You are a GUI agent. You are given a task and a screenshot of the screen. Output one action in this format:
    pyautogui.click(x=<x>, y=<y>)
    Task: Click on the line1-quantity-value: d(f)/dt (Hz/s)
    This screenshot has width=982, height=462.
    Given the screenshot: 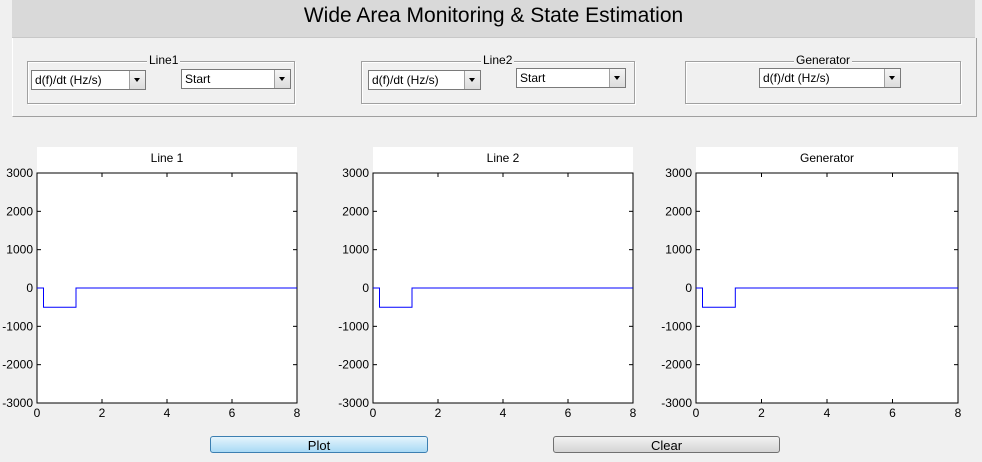 What is the action you would take?
    pyautogui.click(x=68, y=80)
    